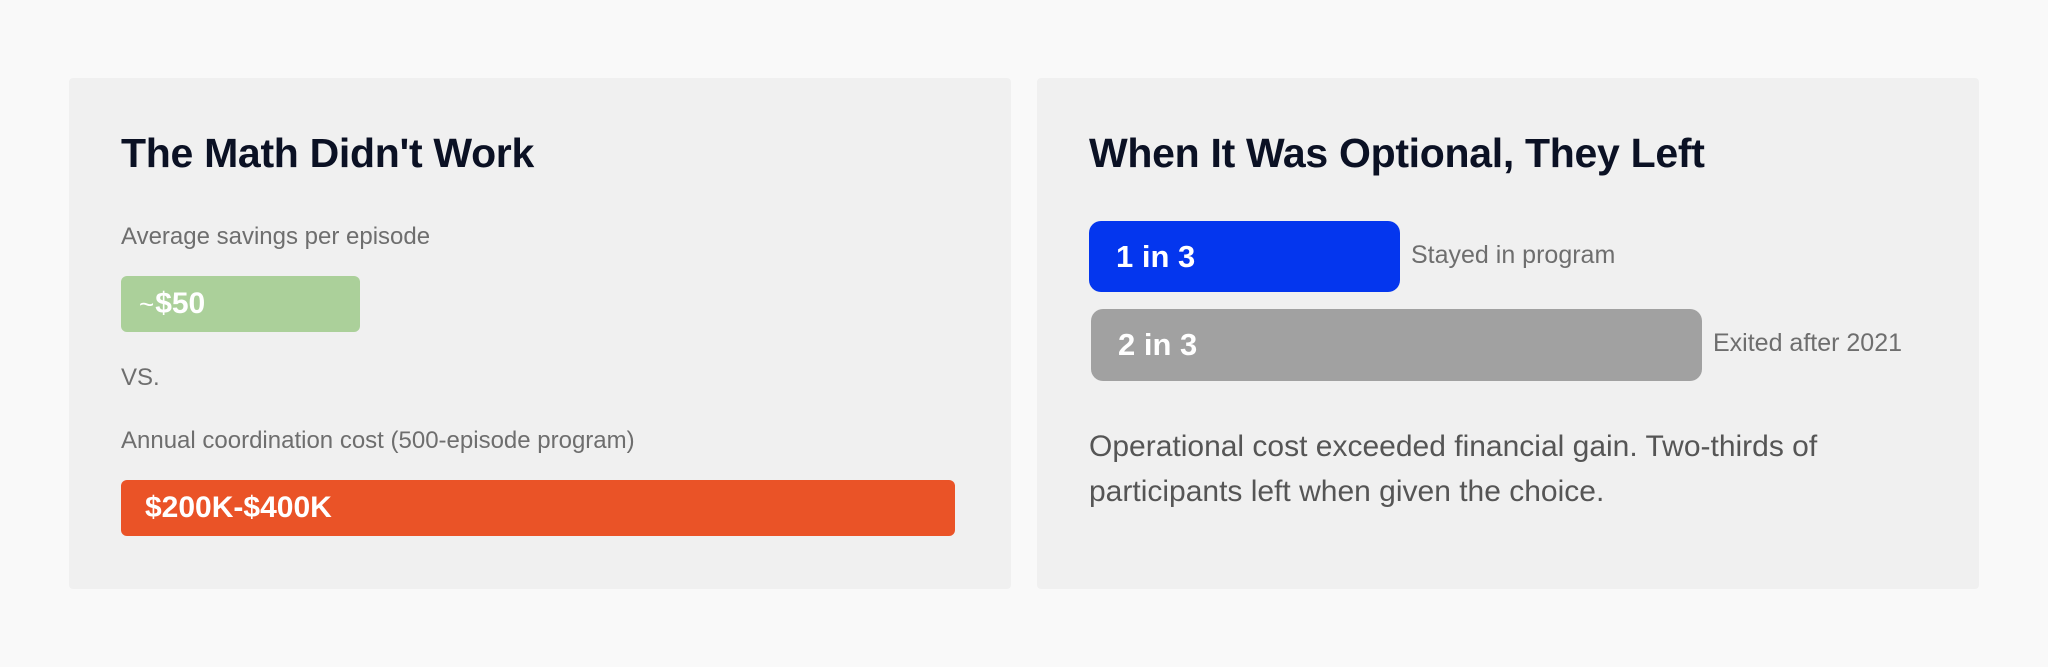 The height and width of the screenshot is (667, 2048). What do you see at coordinates (1244, 256) in the screenshot?
I see `stayed-bar: 1 in 3` at bounding box center [1244, 256].